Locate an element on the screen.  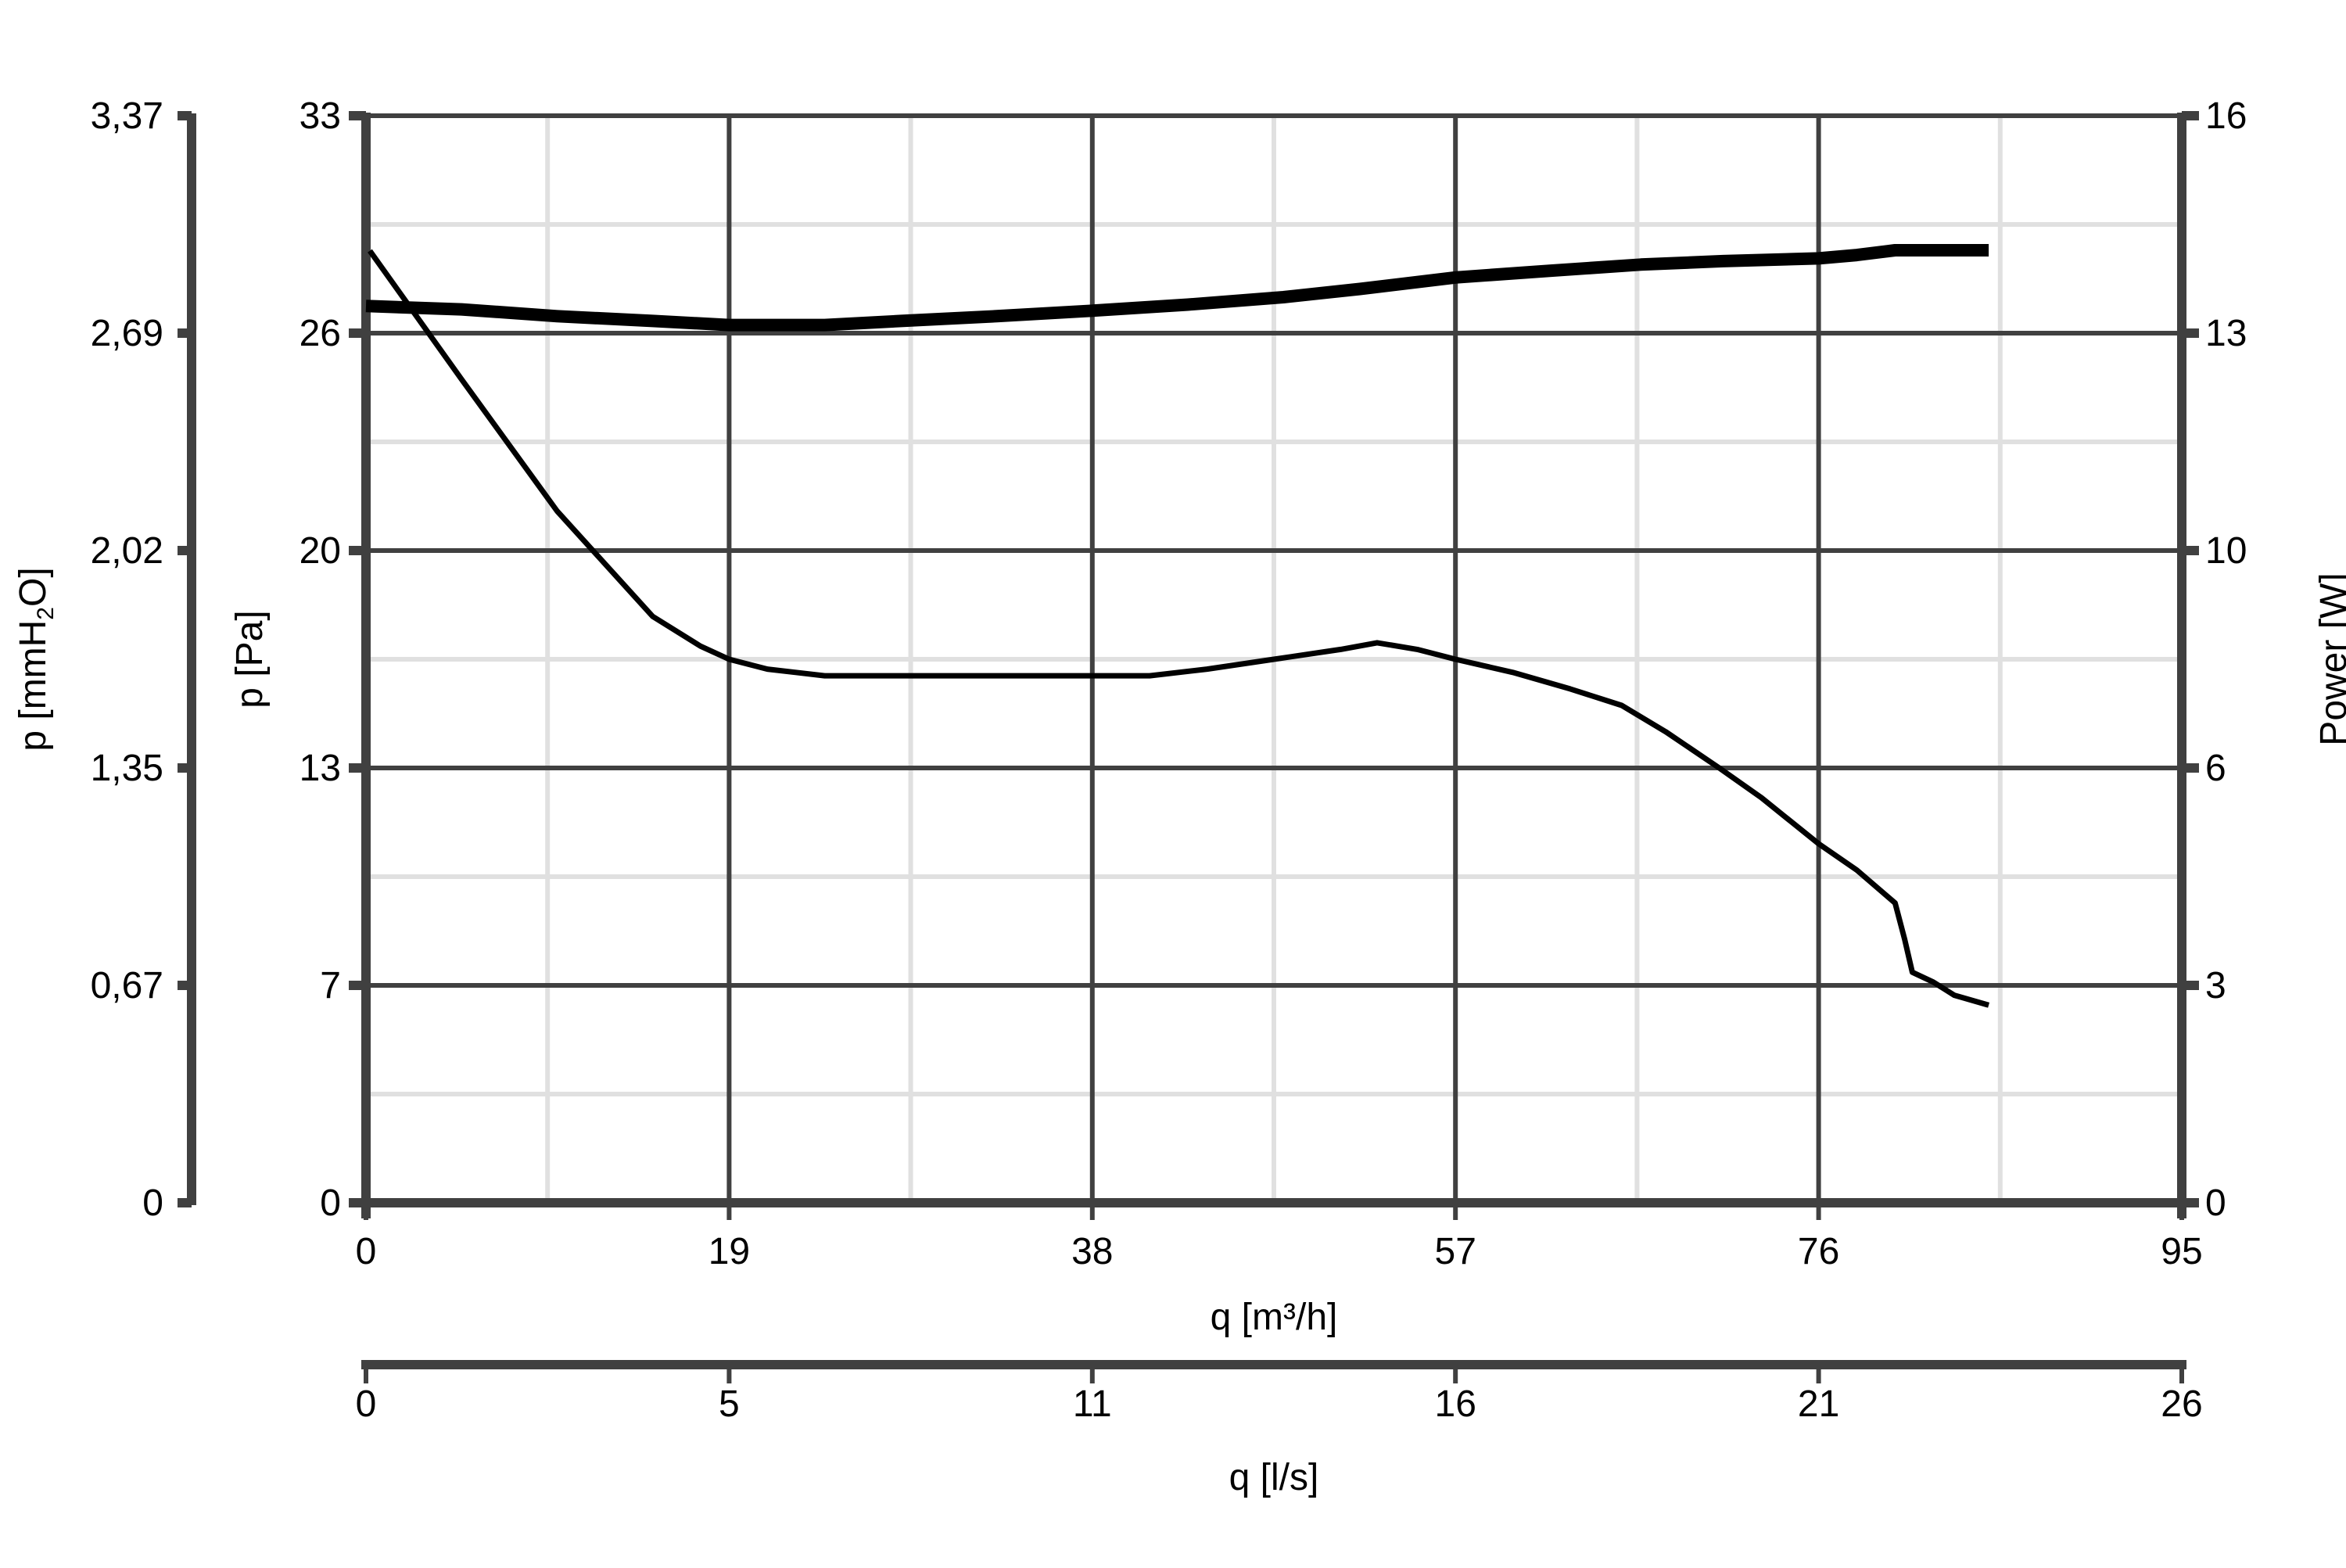
y-axis-title-pa: p [Pa] is located at coordinates (250, 659).